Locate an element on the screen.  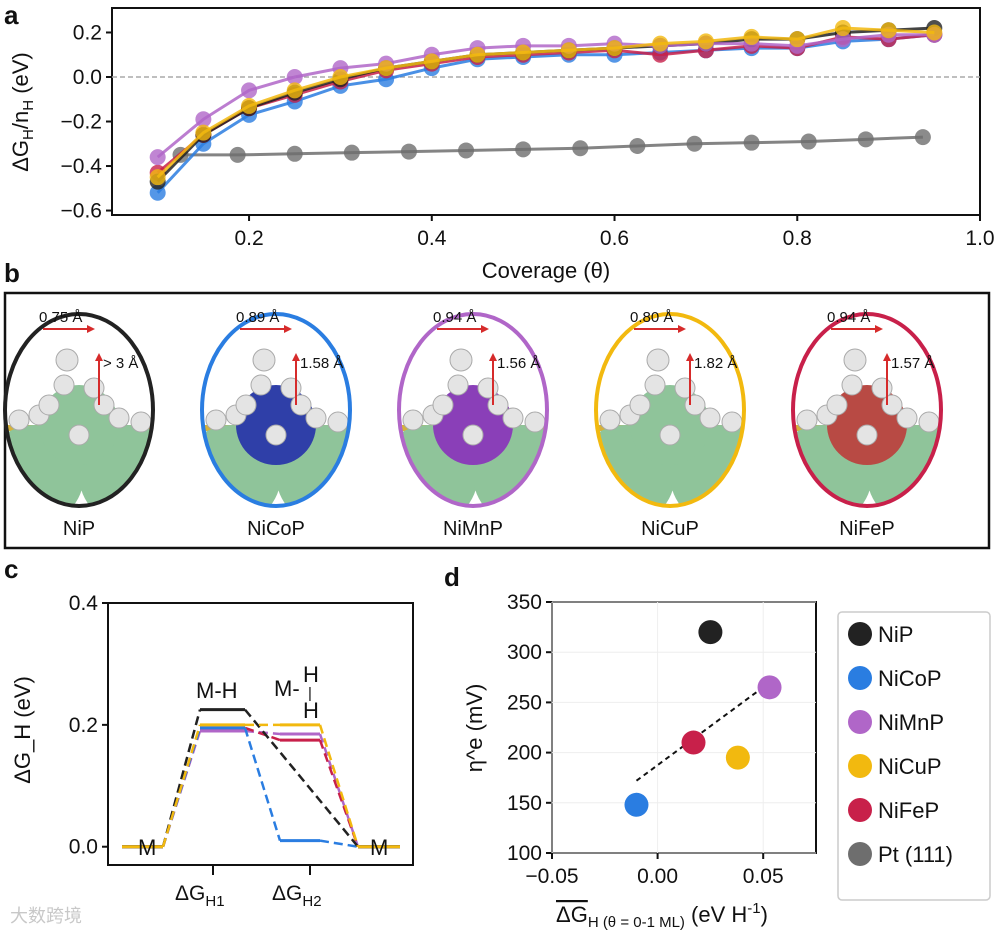
y-tick-label: −0.4 is located at coordinates (82, 166).